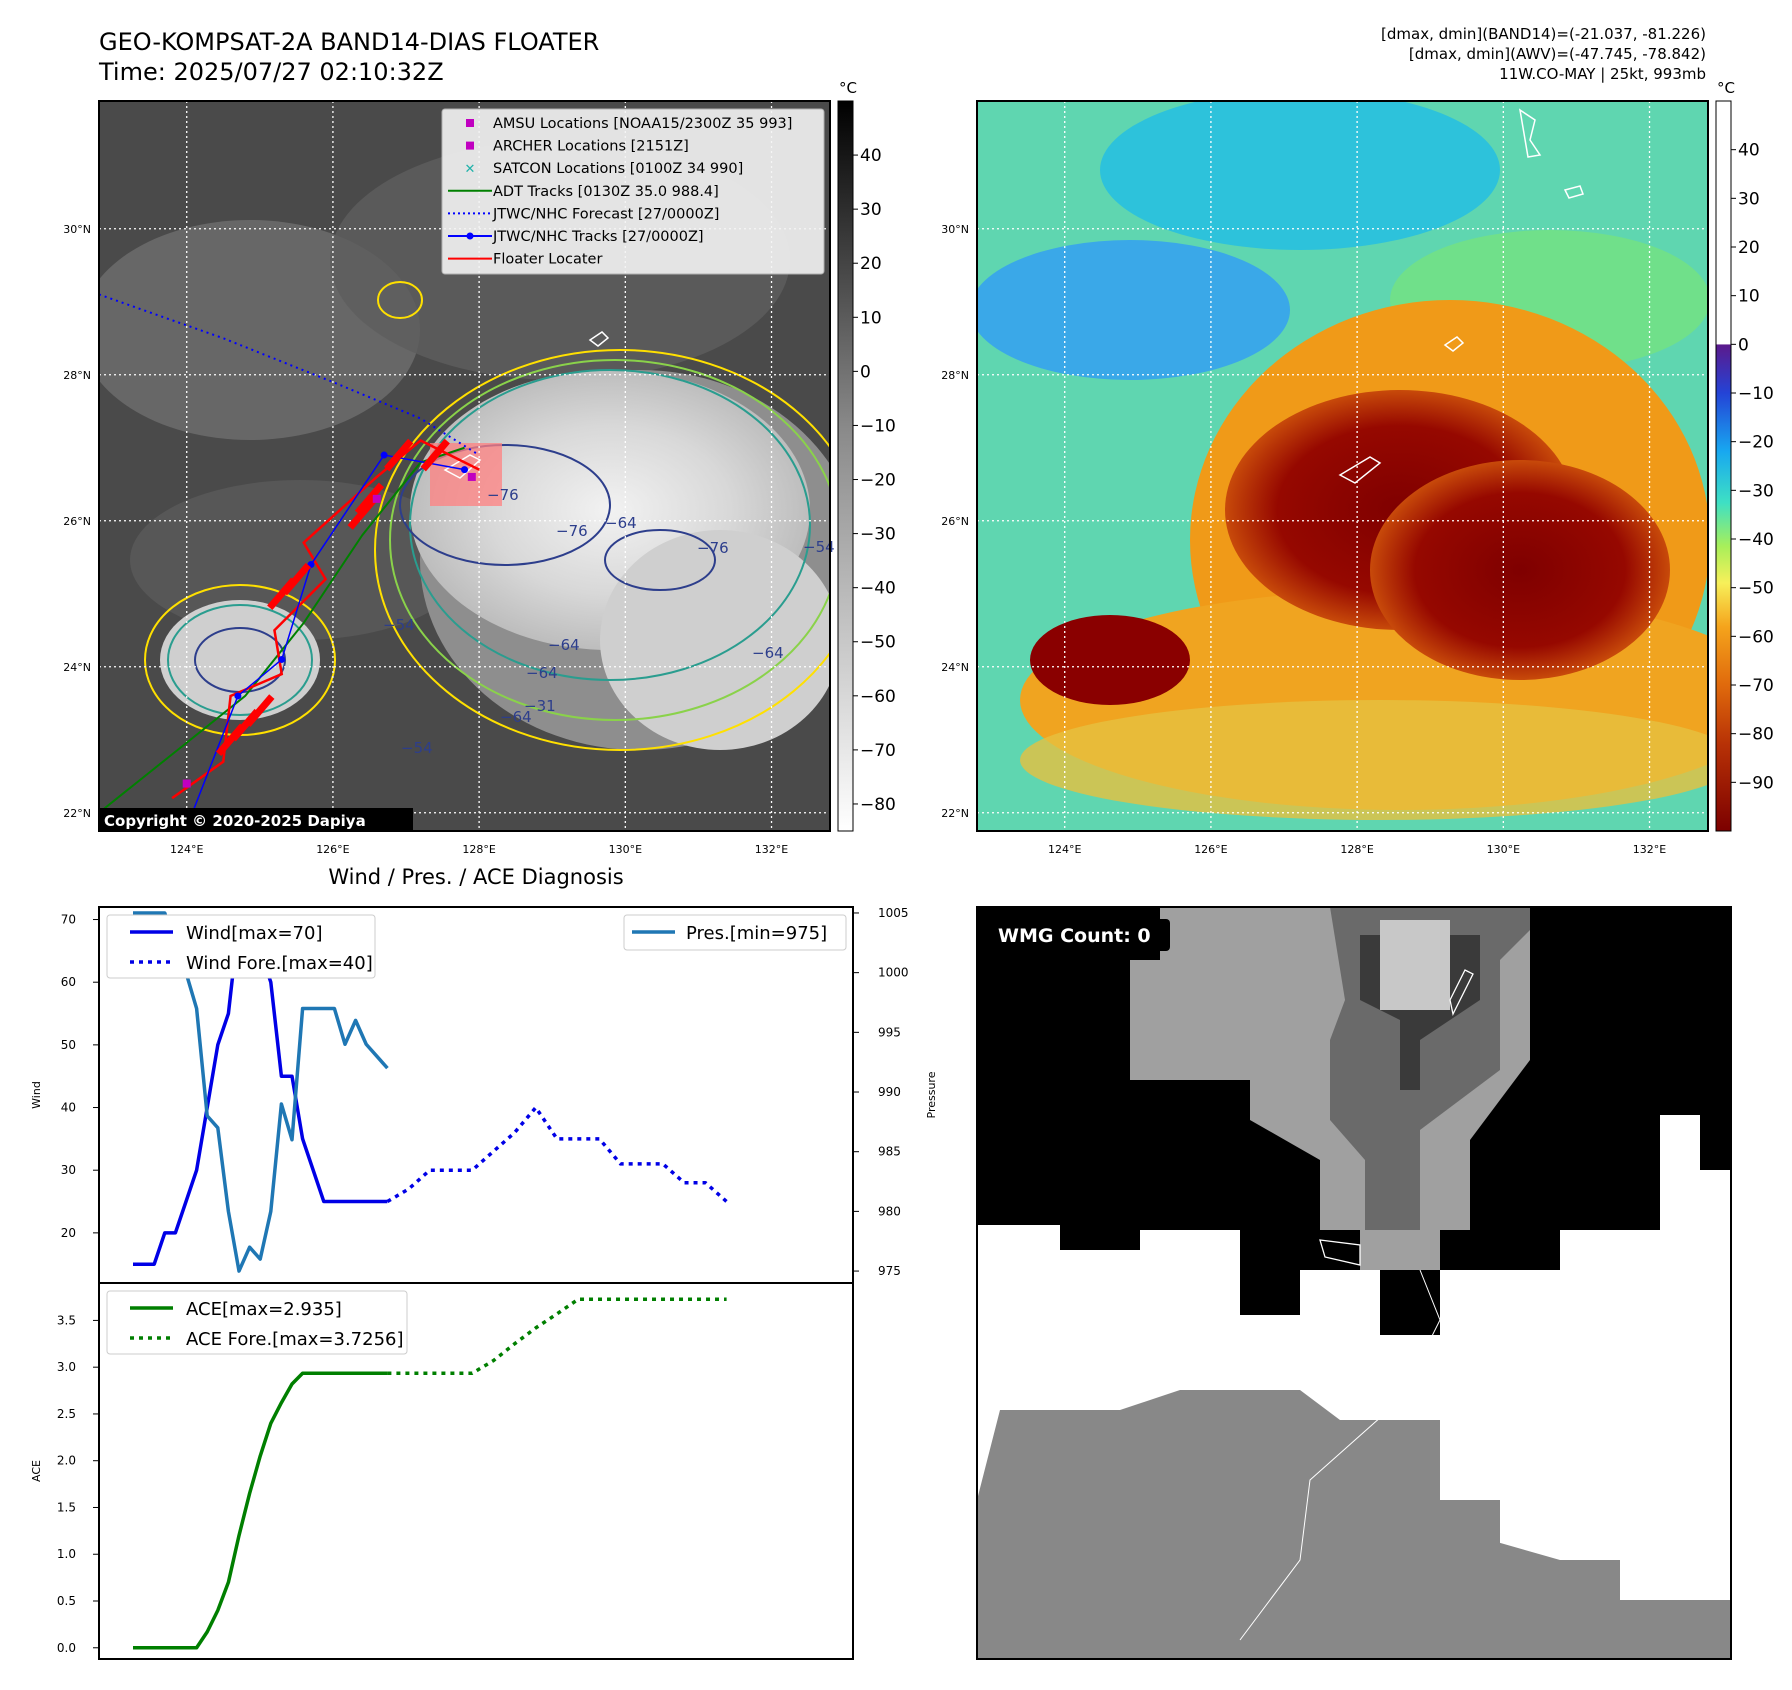 This screenshot has height=1690, width=1792. What do you see at coordinates (68, 1170) in the screenshot?
I see `wind-tick-label: 30` at bounding box center [68, 1170].